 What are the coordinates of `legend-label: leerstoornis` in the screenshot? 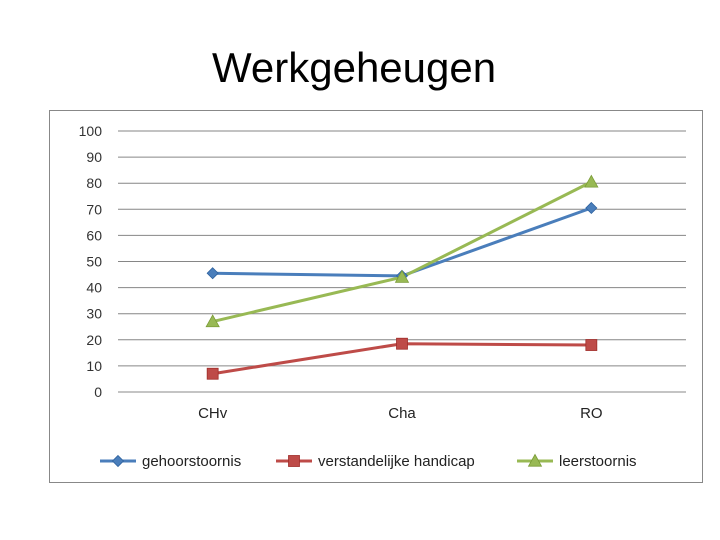 It's located at (598, 461).